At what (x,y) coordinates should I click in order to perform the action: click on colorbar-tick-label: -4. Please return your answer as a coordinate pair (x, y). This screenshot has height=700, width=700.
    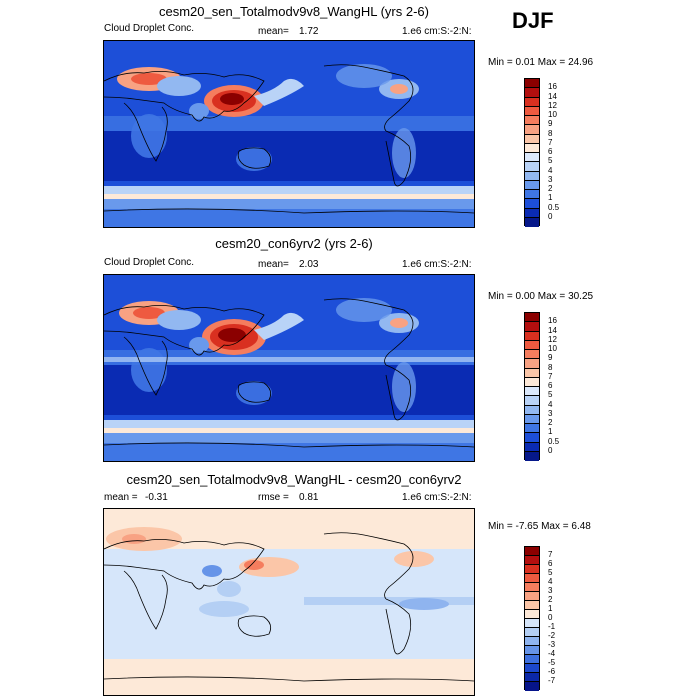
    Looking at the image, I should click on (552, 653).